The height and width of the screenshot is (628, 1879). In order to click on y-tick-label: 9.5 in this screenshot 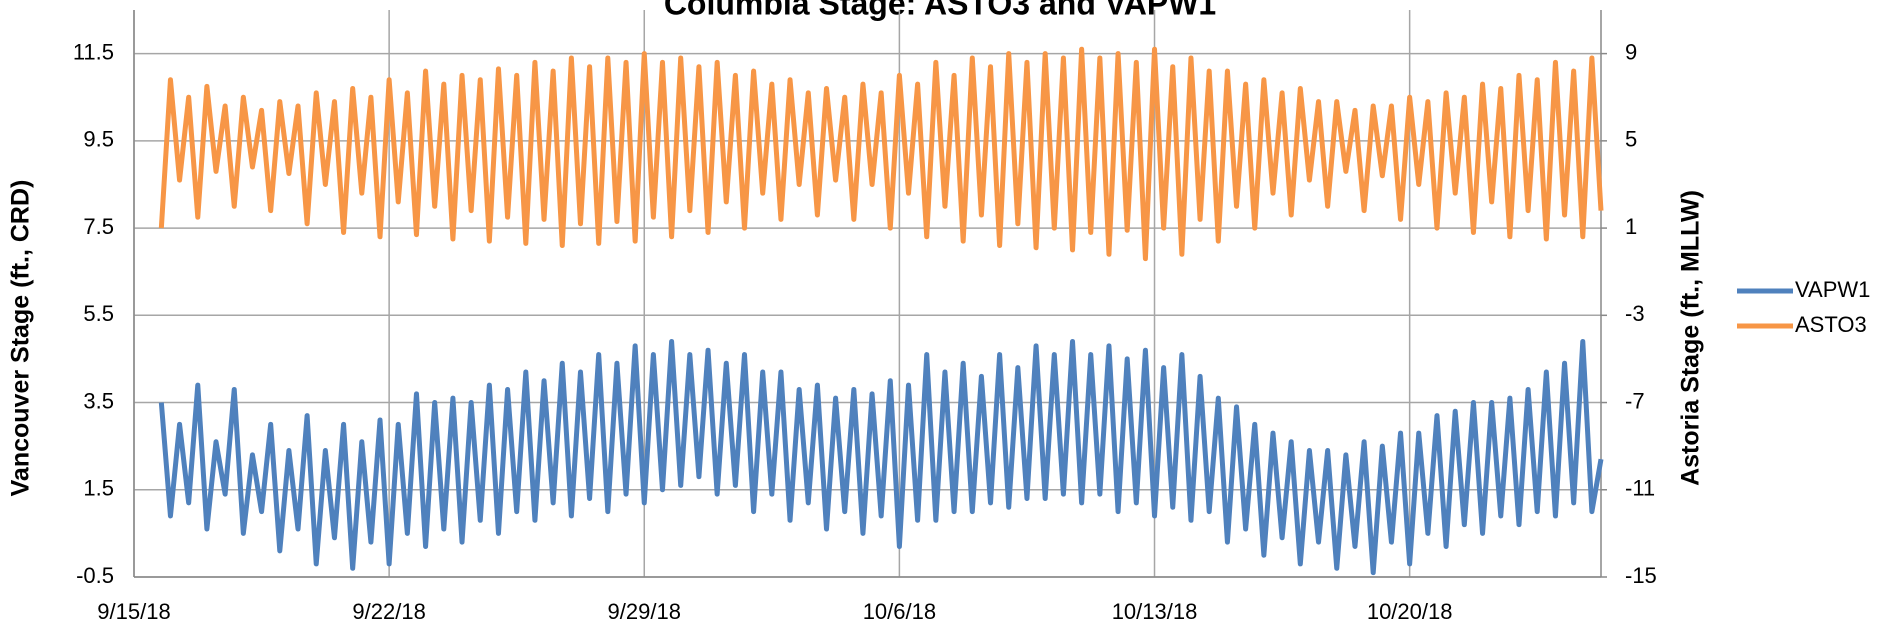, I will do `click(98, 139)`.